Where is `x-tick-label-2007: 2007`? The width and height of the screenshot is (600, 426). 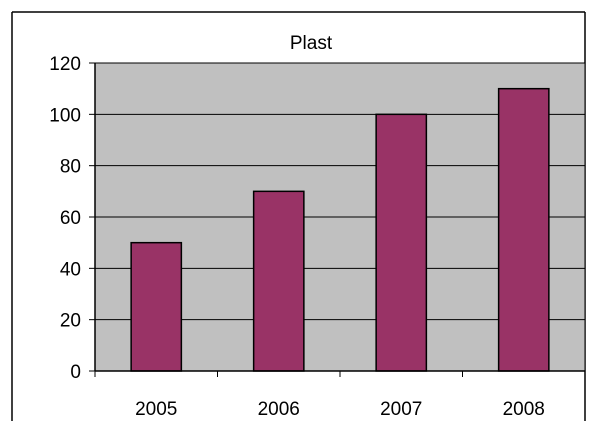
x-tick-label-2007: 2007 is located at coordinates (401, 409).